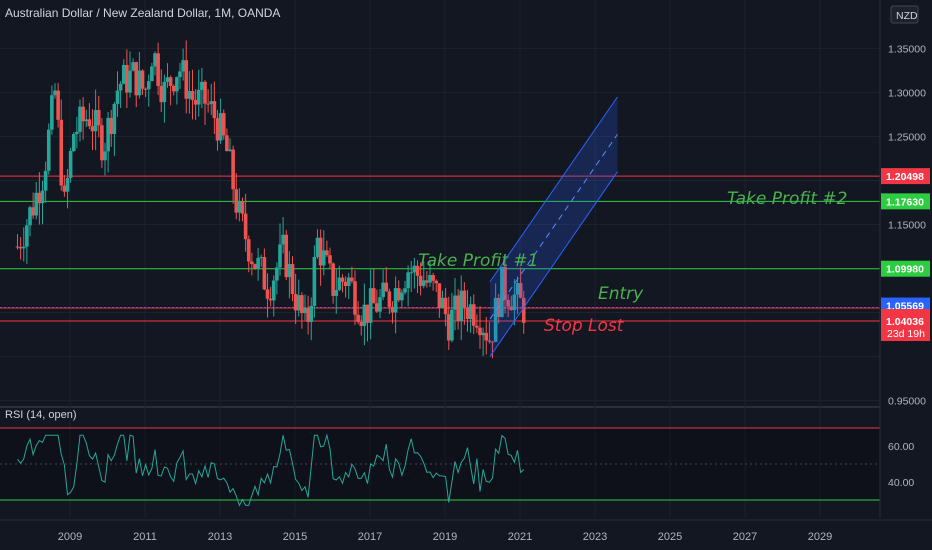 The width and height of the screenshot is (932, 550). I want to click on annotation-label: Take Profit #2, so click(787, 199).